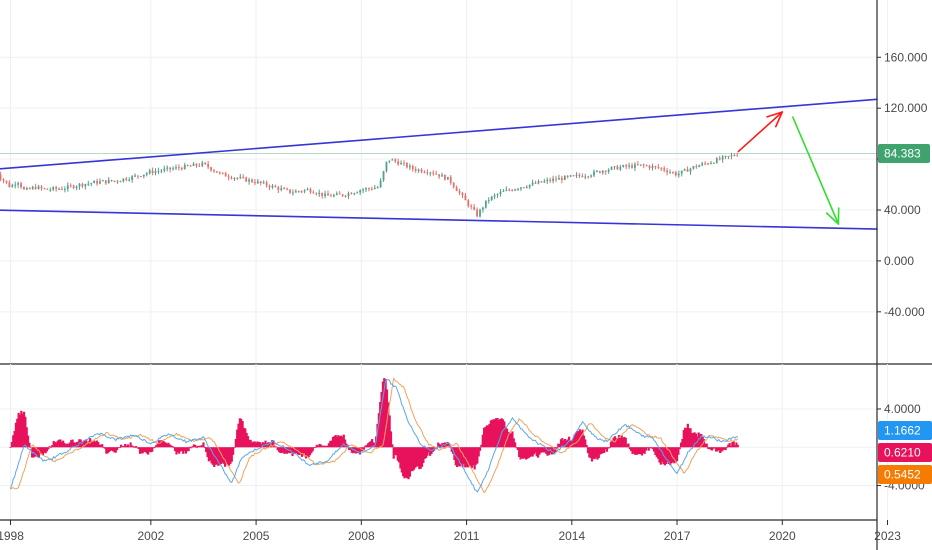 This screenshot has width=932, height=550. What do you see at coordinates (450, 531) in the screenshot?
I see `time-axis: 1998 2002 2005 2008 2011 2014 2017 2020 2023` at bounding box center [450, 531].